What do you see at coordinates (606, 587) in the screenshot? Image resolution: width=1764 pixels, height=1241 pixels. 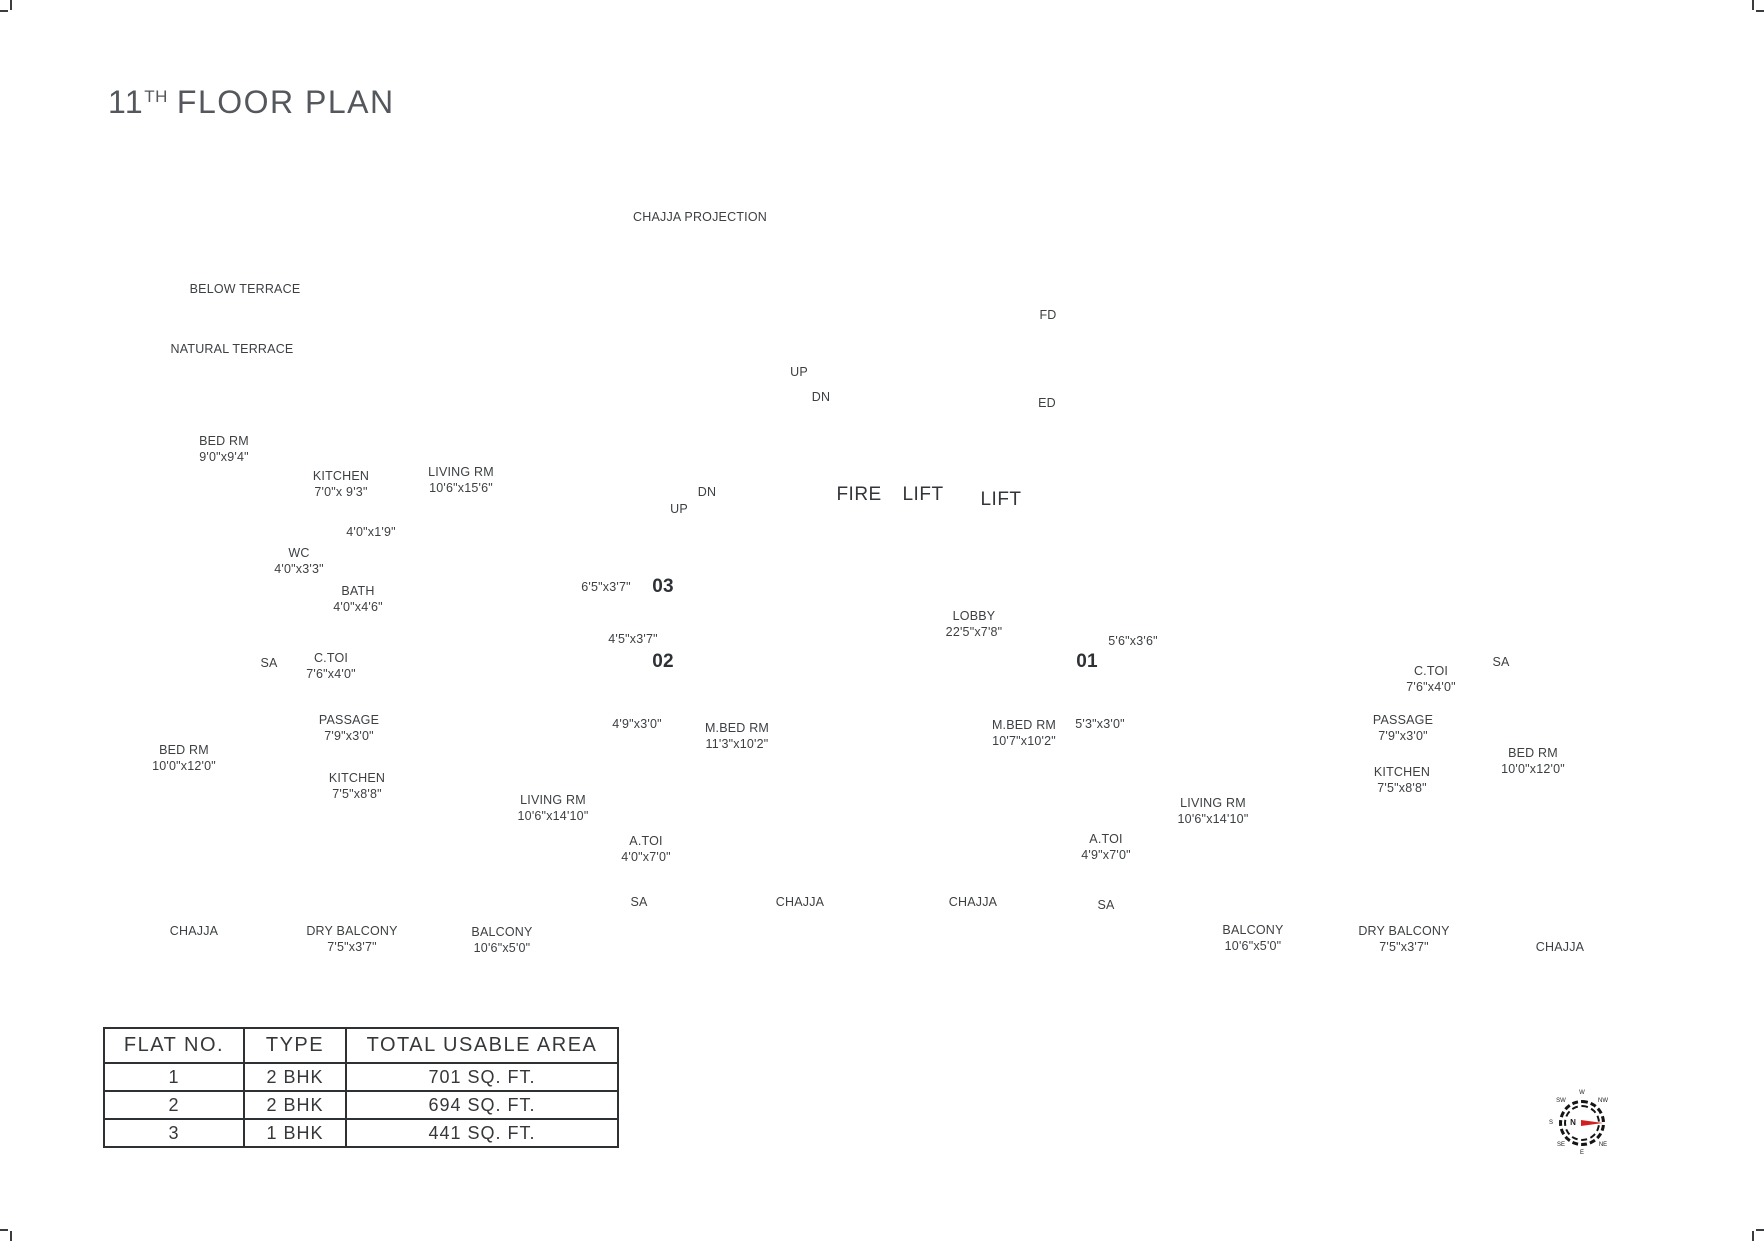 I see `dim-6-5x3-7-label: 6'5"x3'7"` at bounding box center [606, 587].